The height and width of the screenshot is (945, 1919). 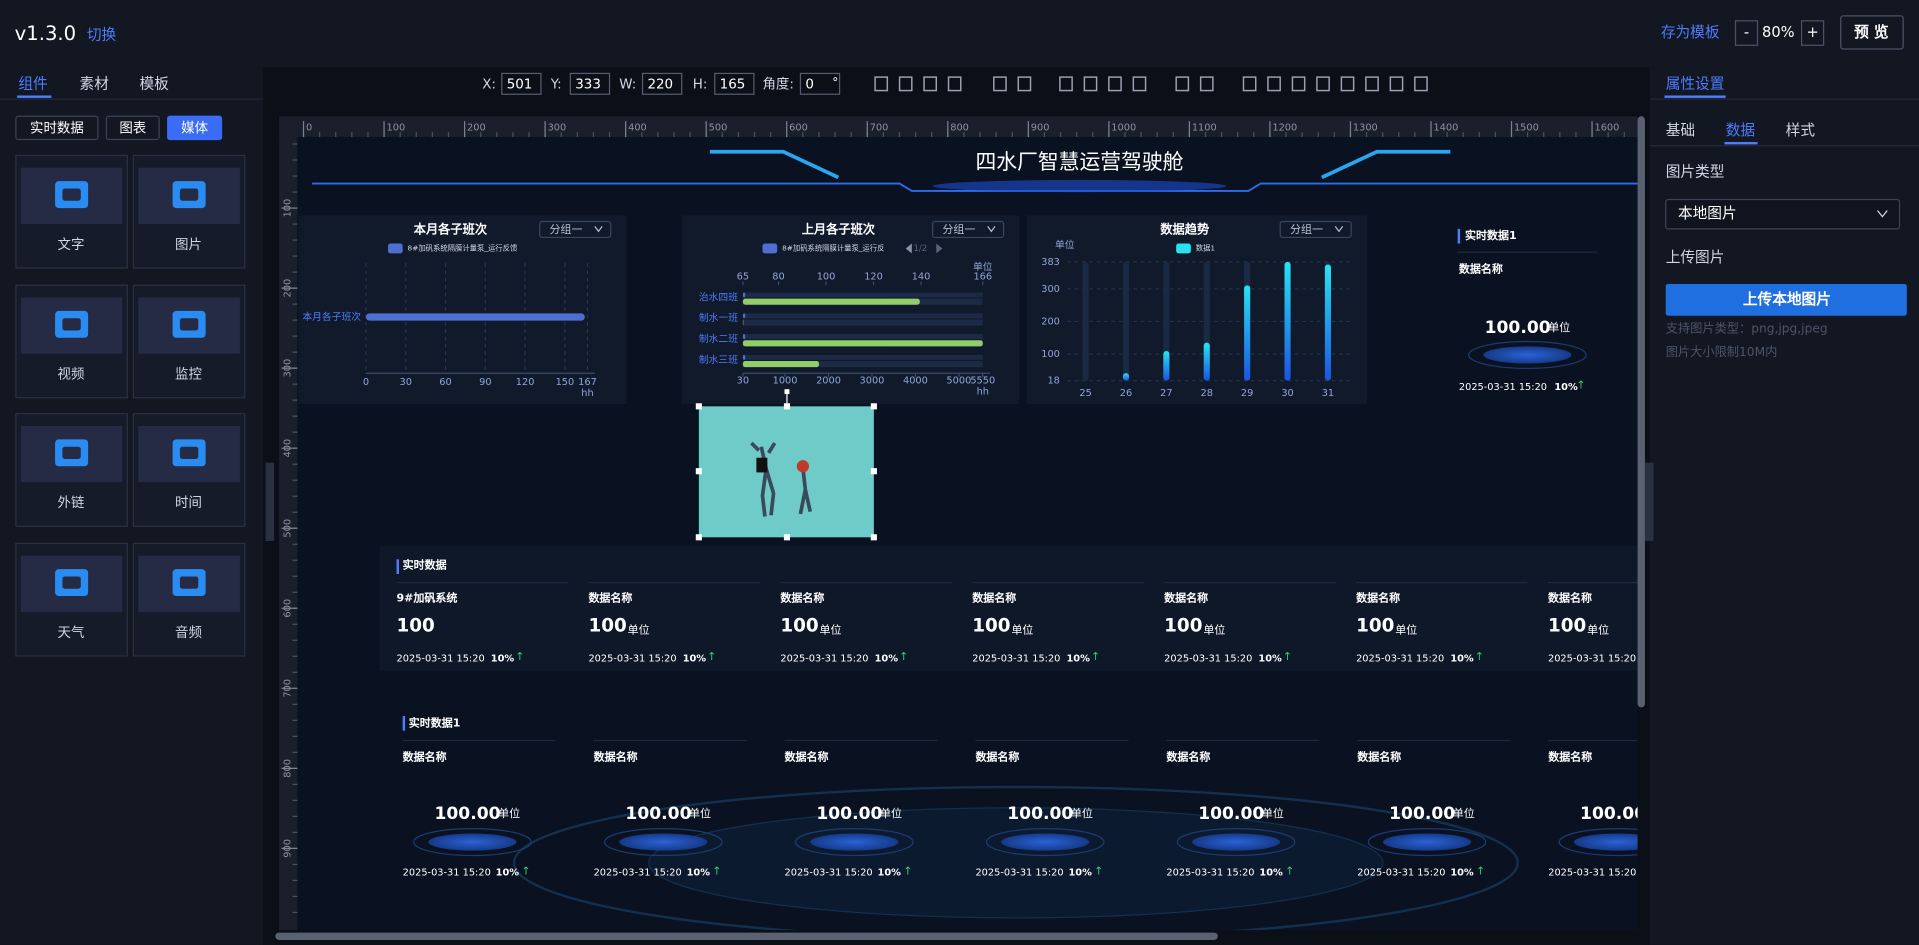 I want to click on ruler-top, so click(x=958, y=127).